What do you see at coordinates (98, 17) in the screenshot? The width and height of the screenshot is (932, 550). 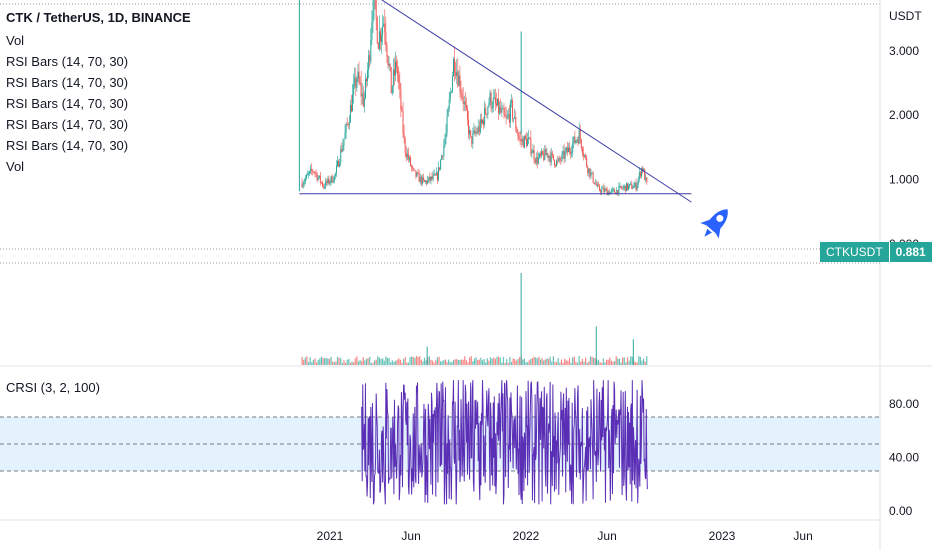 I see `symbol-title: CTK / TetherUS, 1D, BINANCE` at bounding box center [98, 17].